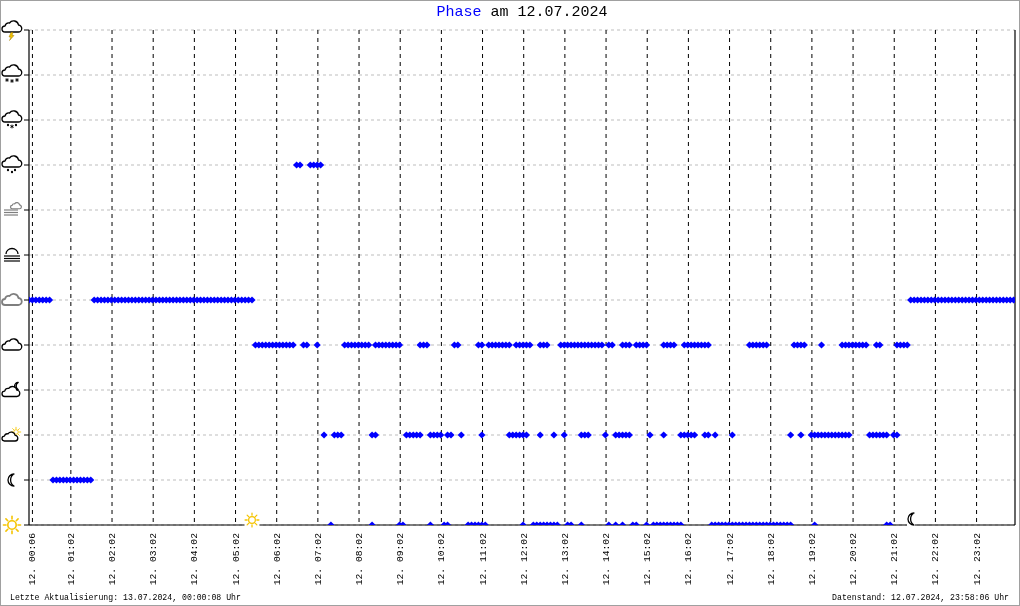  What do you see at coordinates (812, 559) in the screenshot?
I see `x-tick-label: 12. 19:02` at bounding box center [812, 559].